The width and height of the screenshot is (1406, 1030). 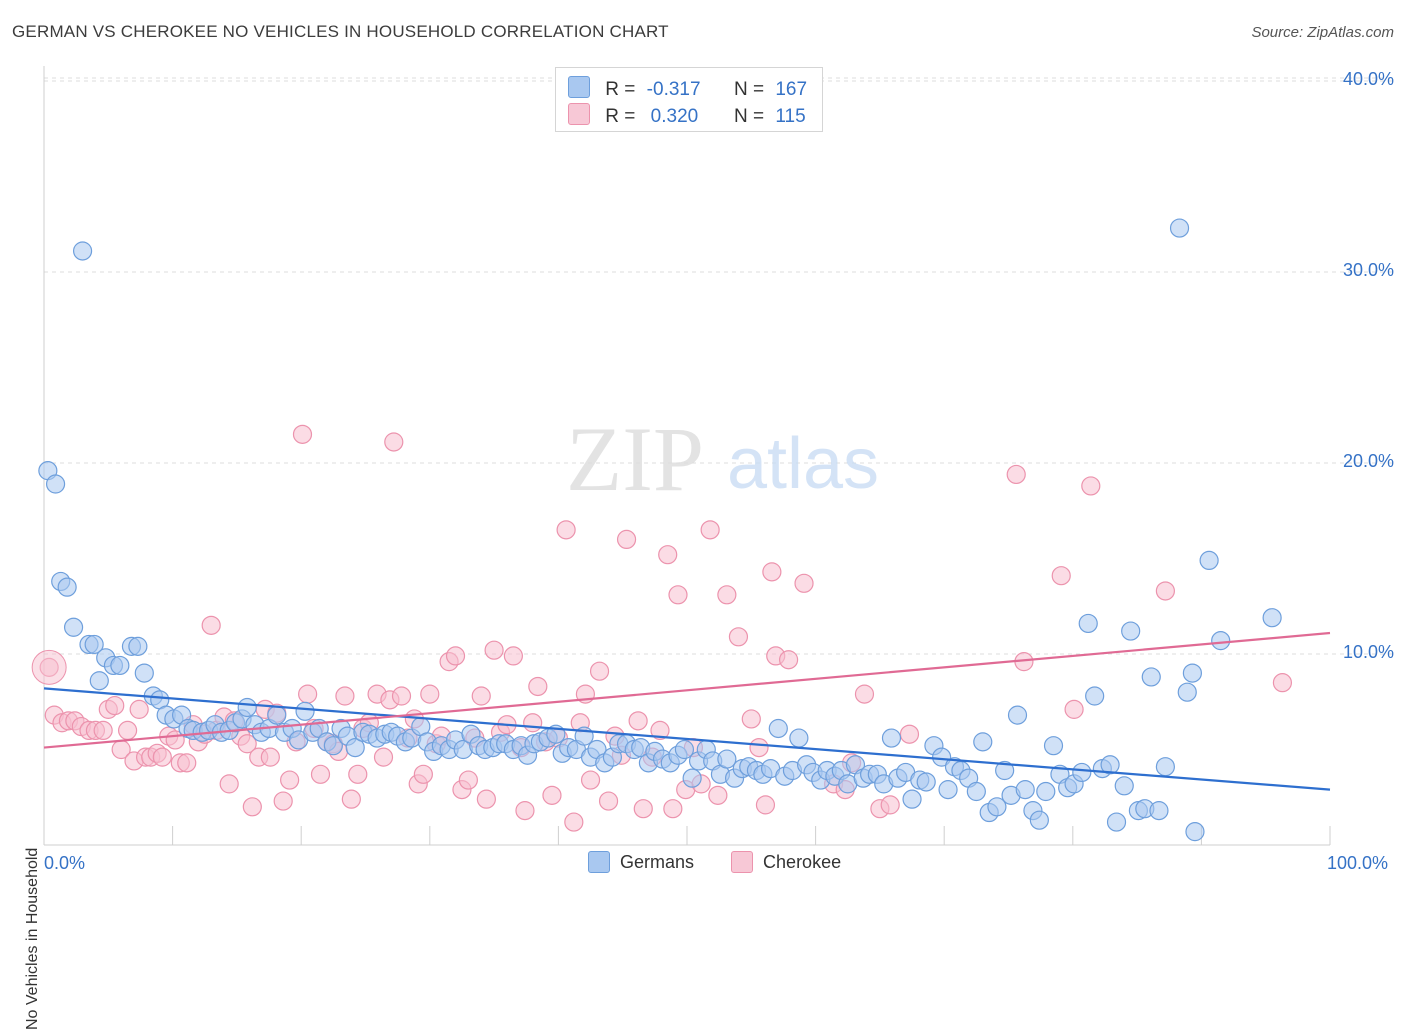 What do you see at coordinates (1368, 79) in the screenshot?
I see `y-tick-label: 40.0%` at bounding box center [1368, 79].